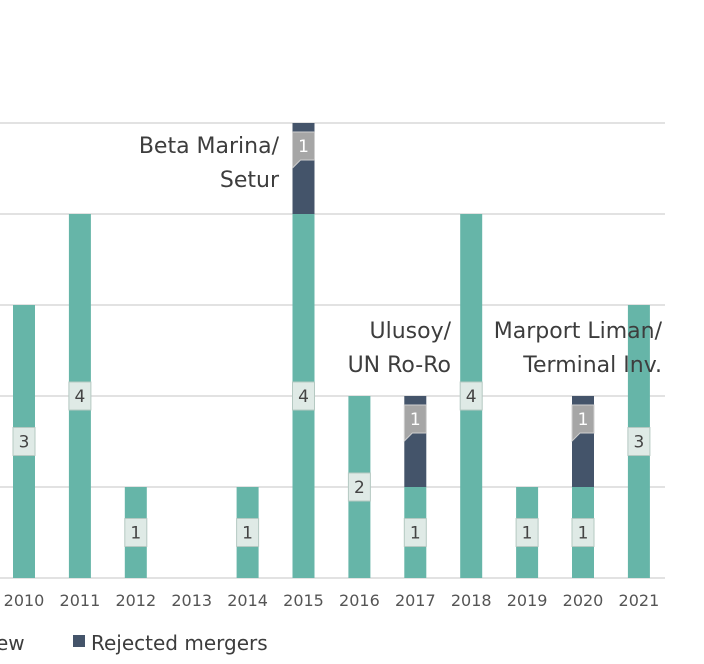 This screenshot has height=664, width=704. I want to click on x-tick-2018: 2018, so click(471, 600).